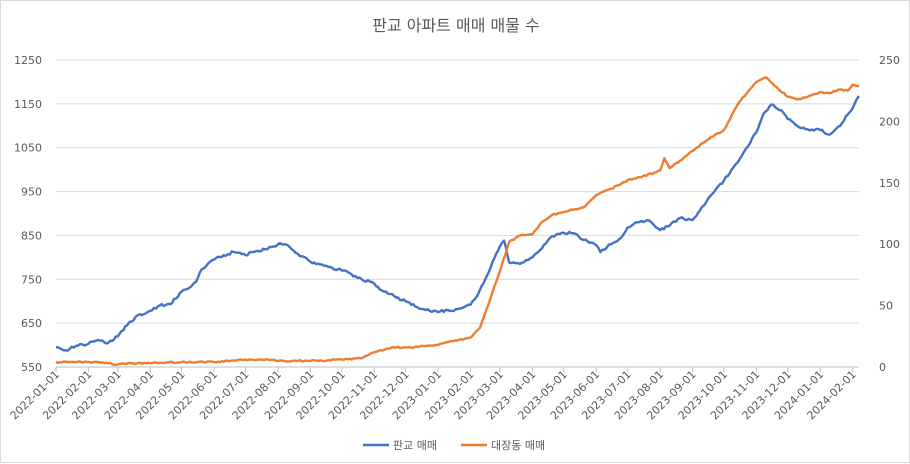 This screenshot has width=910, height=464. I want to click on y-right-tick-label: 200, so click(889, 121).